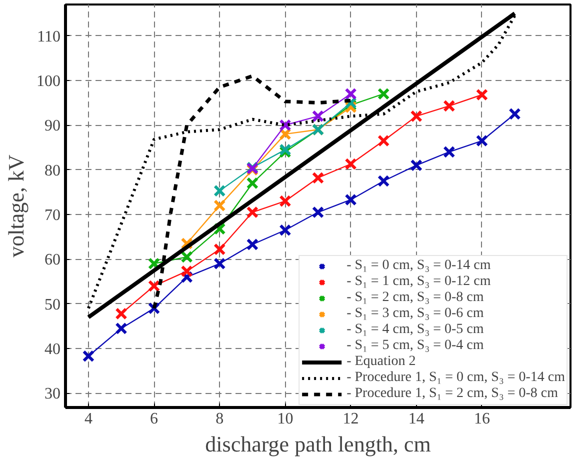 The image size is (574, 459). Describe the element at coordinates (381, 362) in the screenshot. I see `legend-label: - Equation 2` at that location.